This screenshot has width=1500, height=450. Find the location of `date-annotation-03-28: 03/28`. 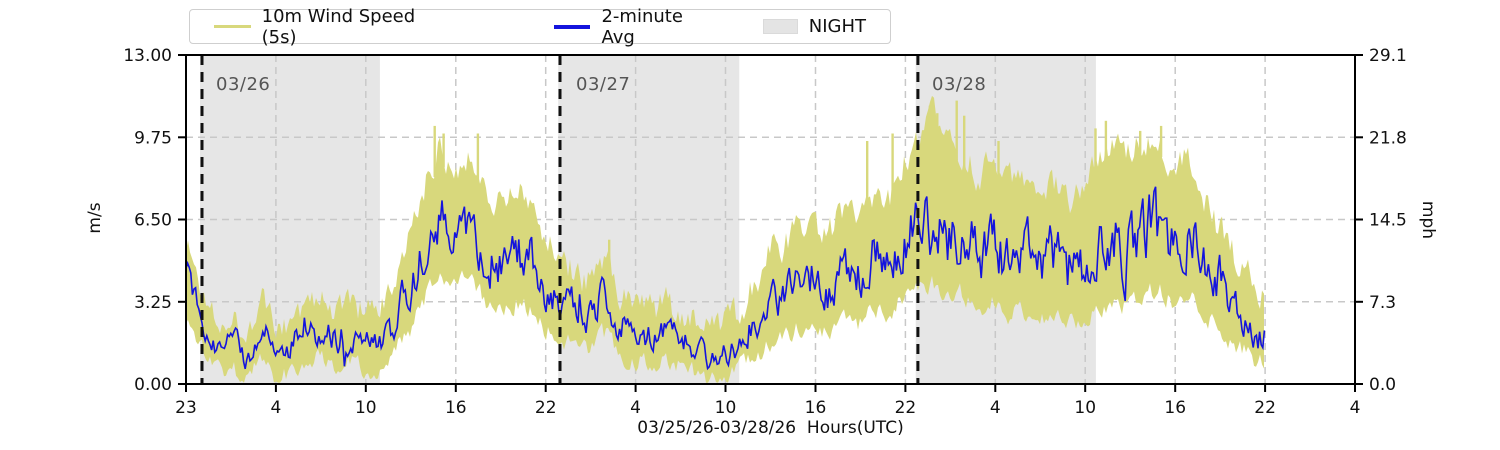

date-annotation-03-28: 03/28 is located at coordinates (959, 84).